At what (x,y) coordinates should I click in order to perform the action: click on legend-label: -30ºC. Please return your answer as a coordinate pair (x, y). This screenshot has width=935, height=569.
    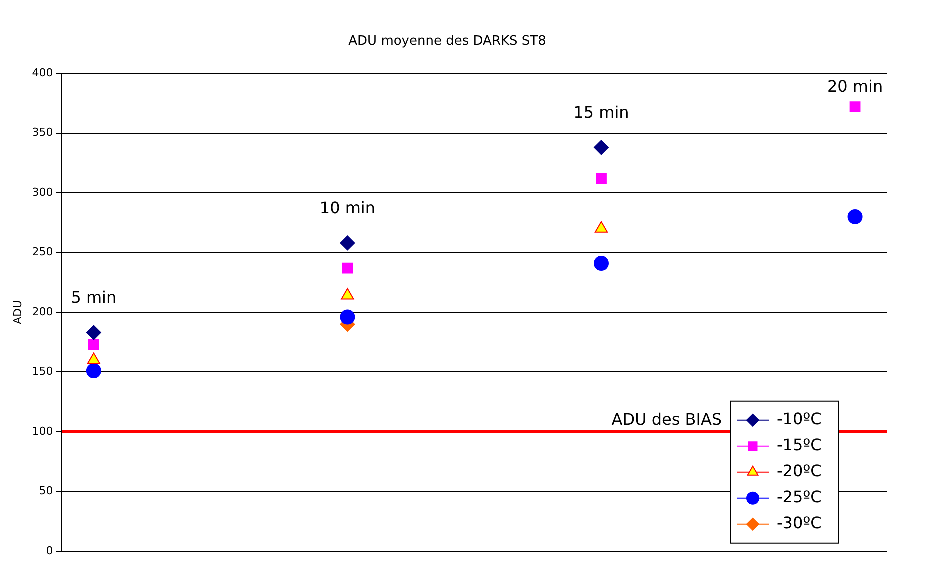
    Looking at the image, I should click on (799, 523).